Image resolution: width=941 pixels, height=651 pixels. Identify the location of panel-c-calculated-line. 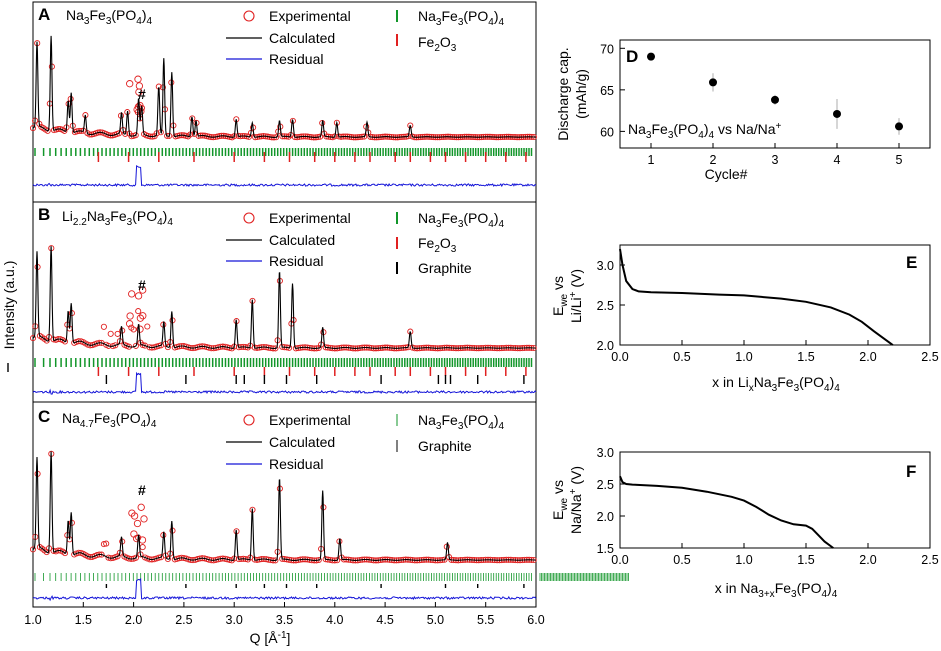
(284, 506).